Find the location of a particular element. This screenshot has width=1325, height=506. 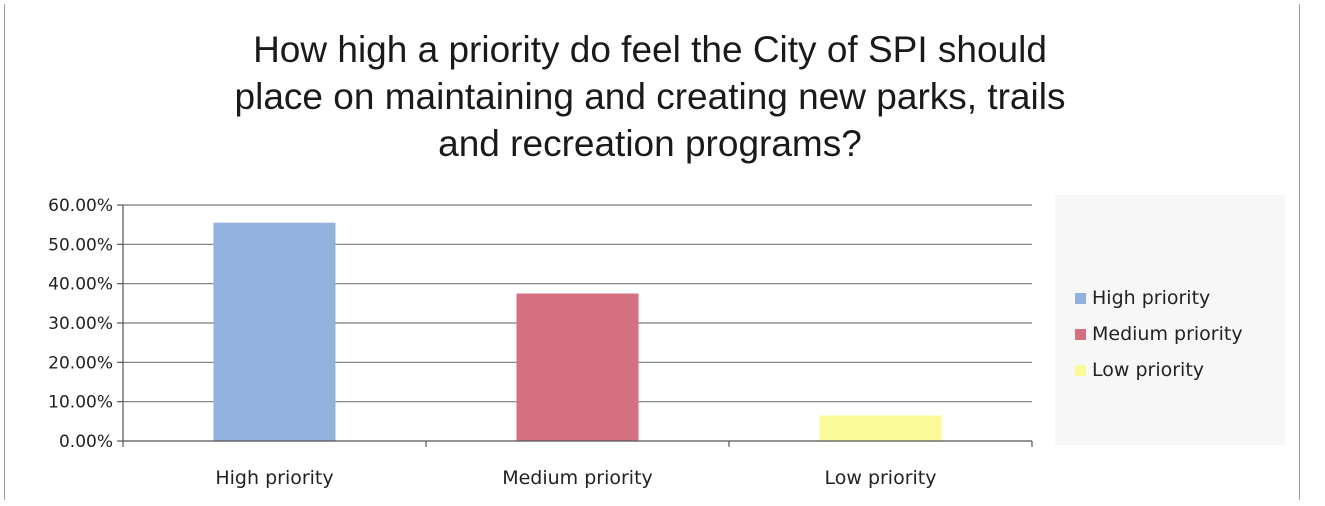

y-tick-label: 40.00% is located at coordinates (80, 285).